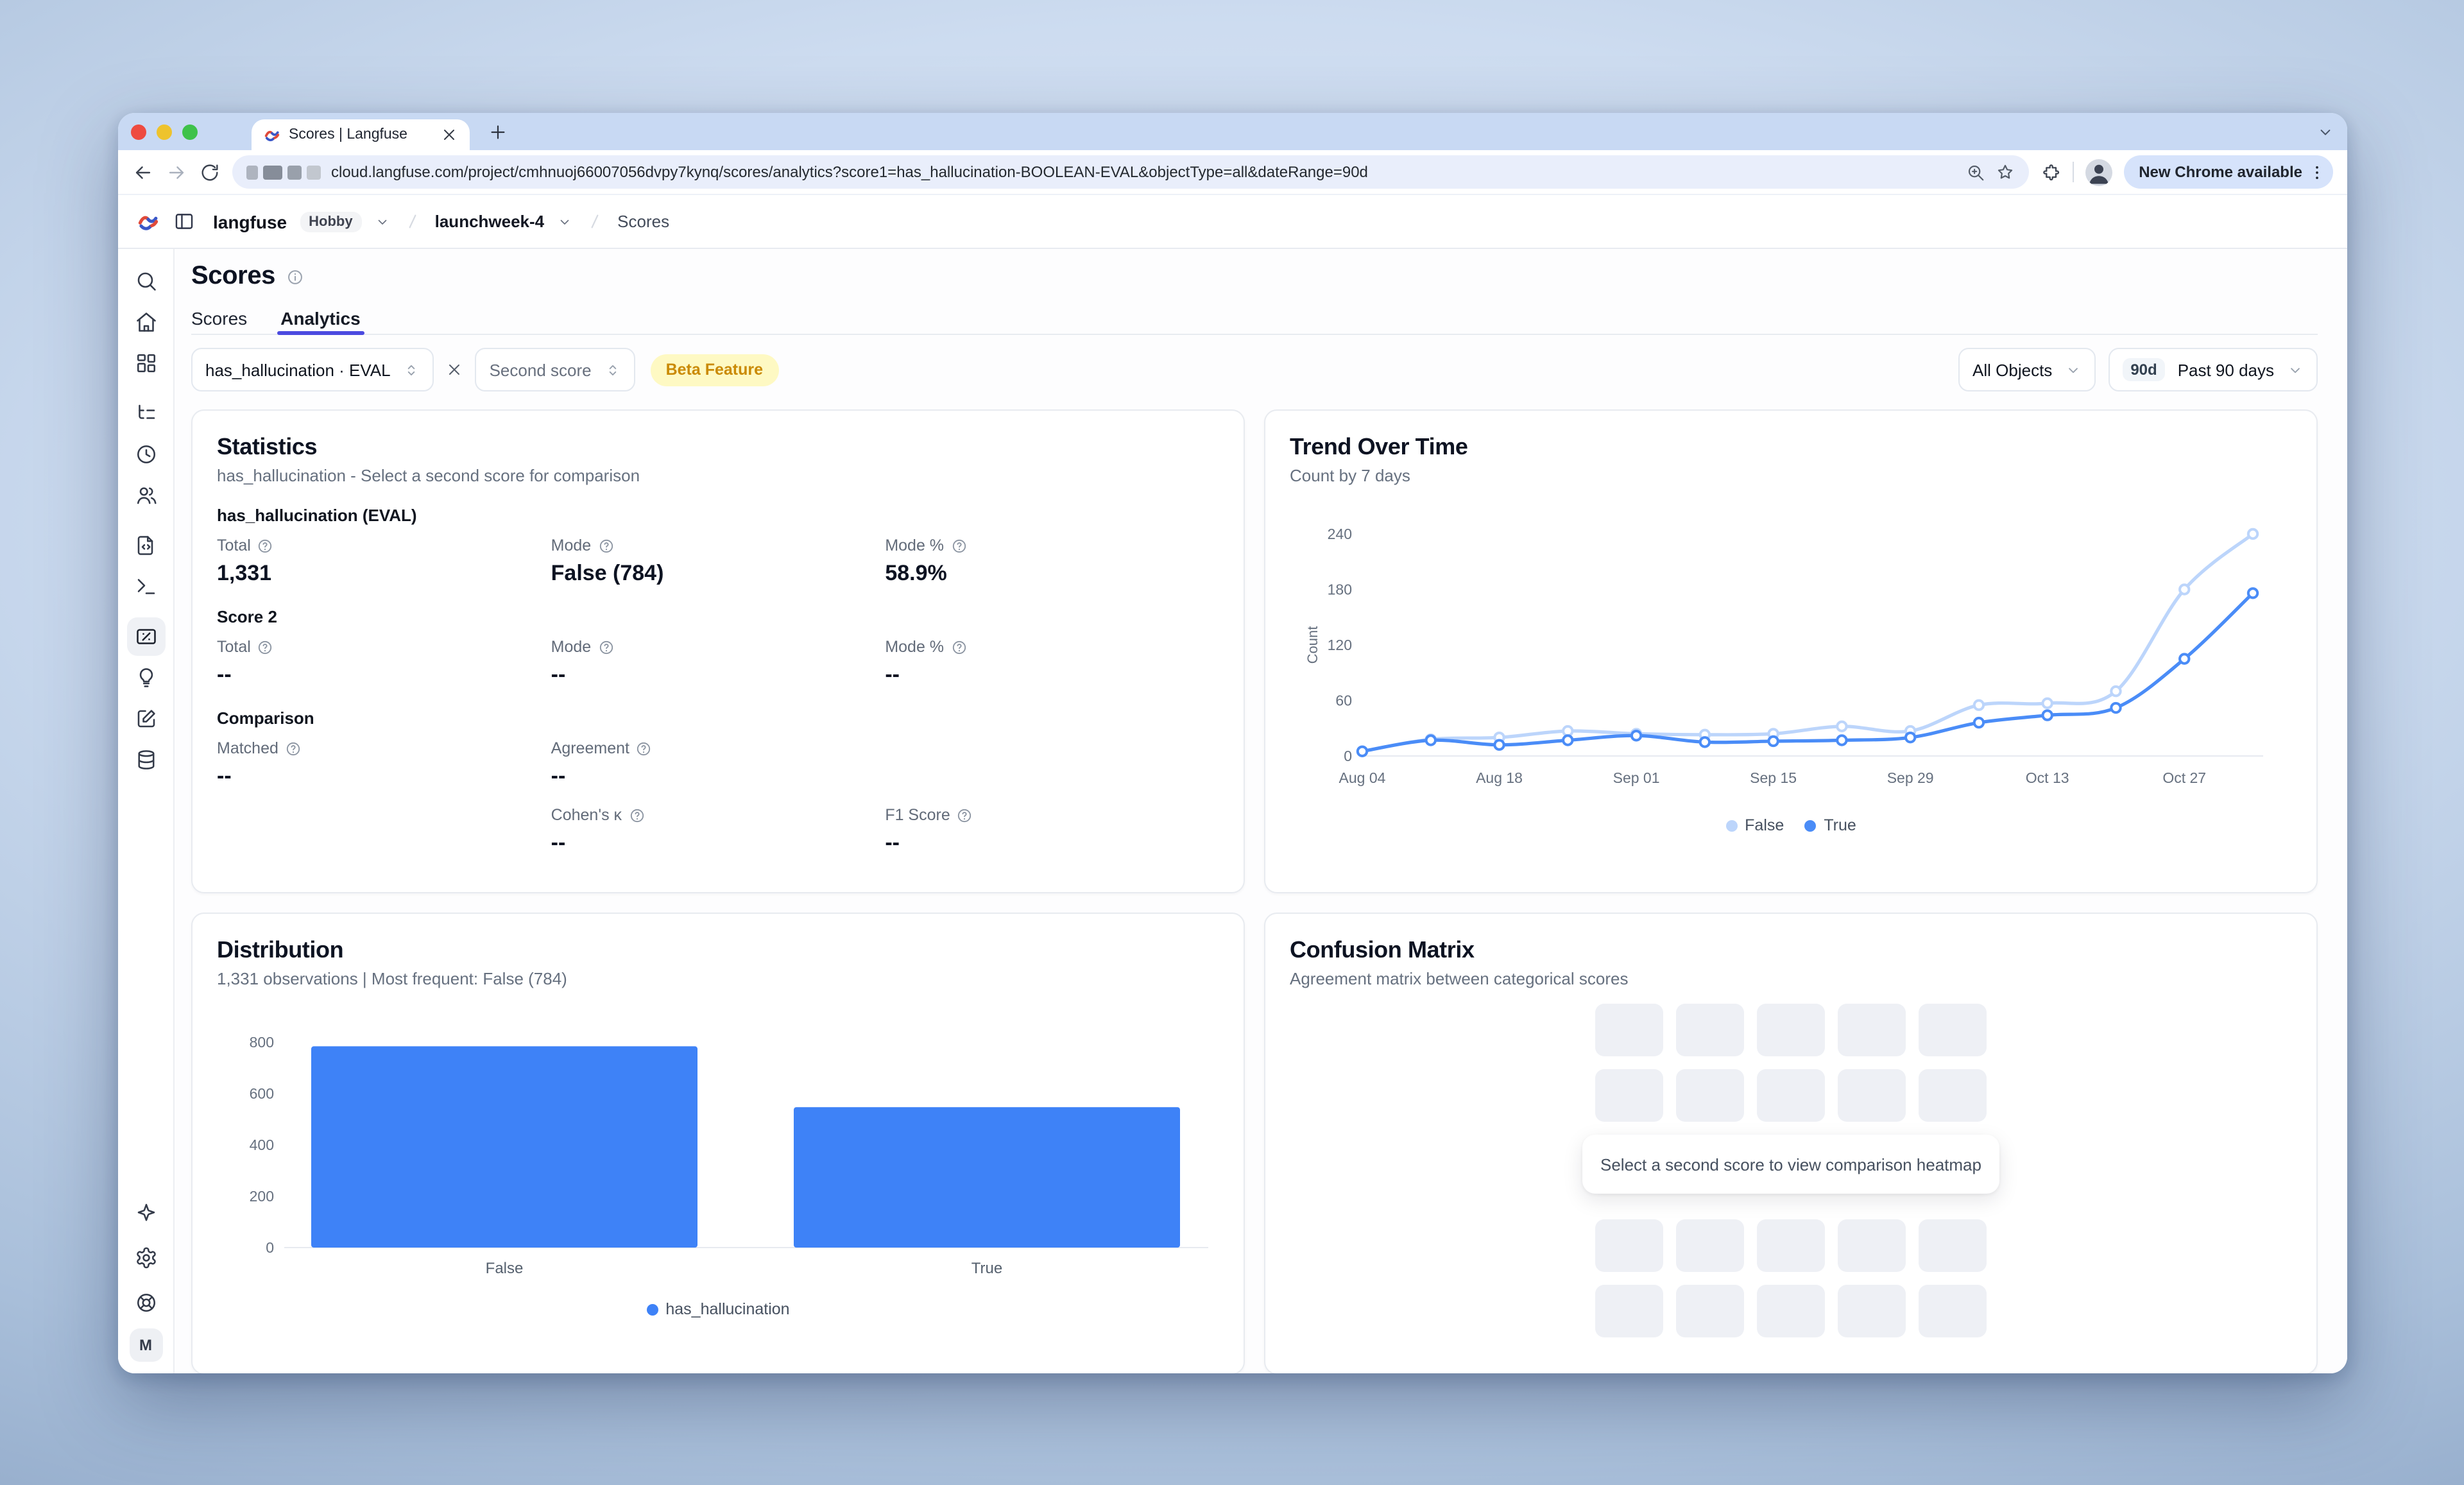 The width and height of the screenshot is (2464, 1485). I want to click on tab-close-icon, so click(449, 135).